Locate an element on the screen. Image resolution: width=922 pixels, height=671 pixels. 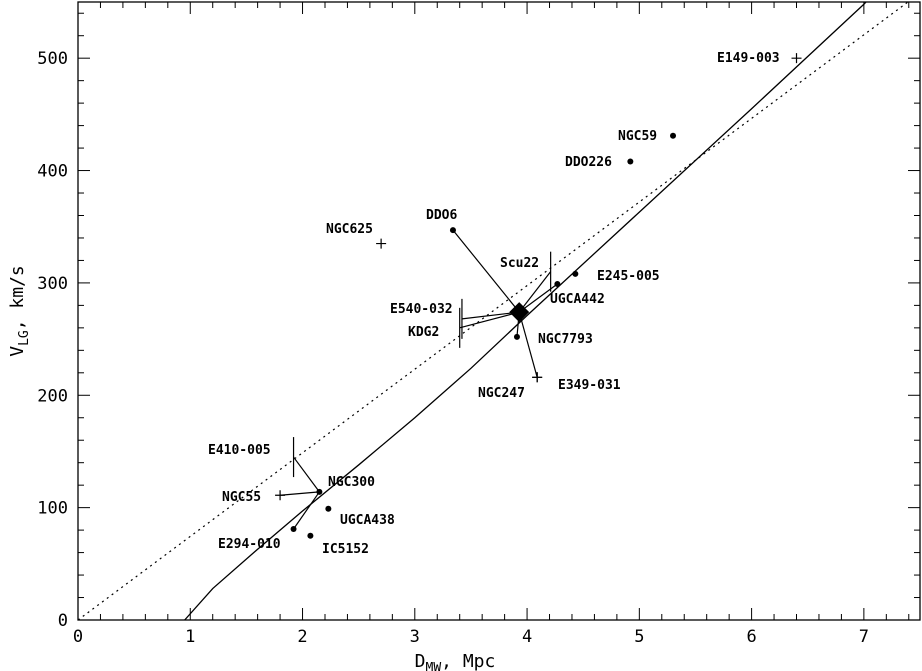
x-tick-label: 0 is located at coordinates (78, 637).